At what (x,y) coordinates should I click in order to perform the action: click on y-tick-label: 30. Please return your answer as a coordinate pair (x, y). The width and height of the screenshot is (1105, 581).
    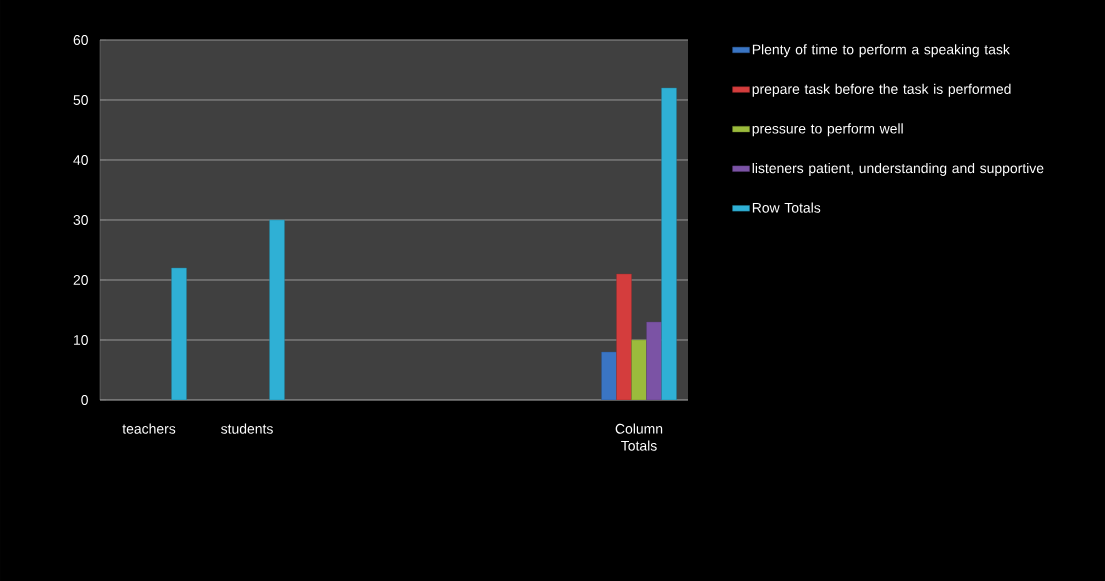
    Looking at the image, I should click on (80, 220).